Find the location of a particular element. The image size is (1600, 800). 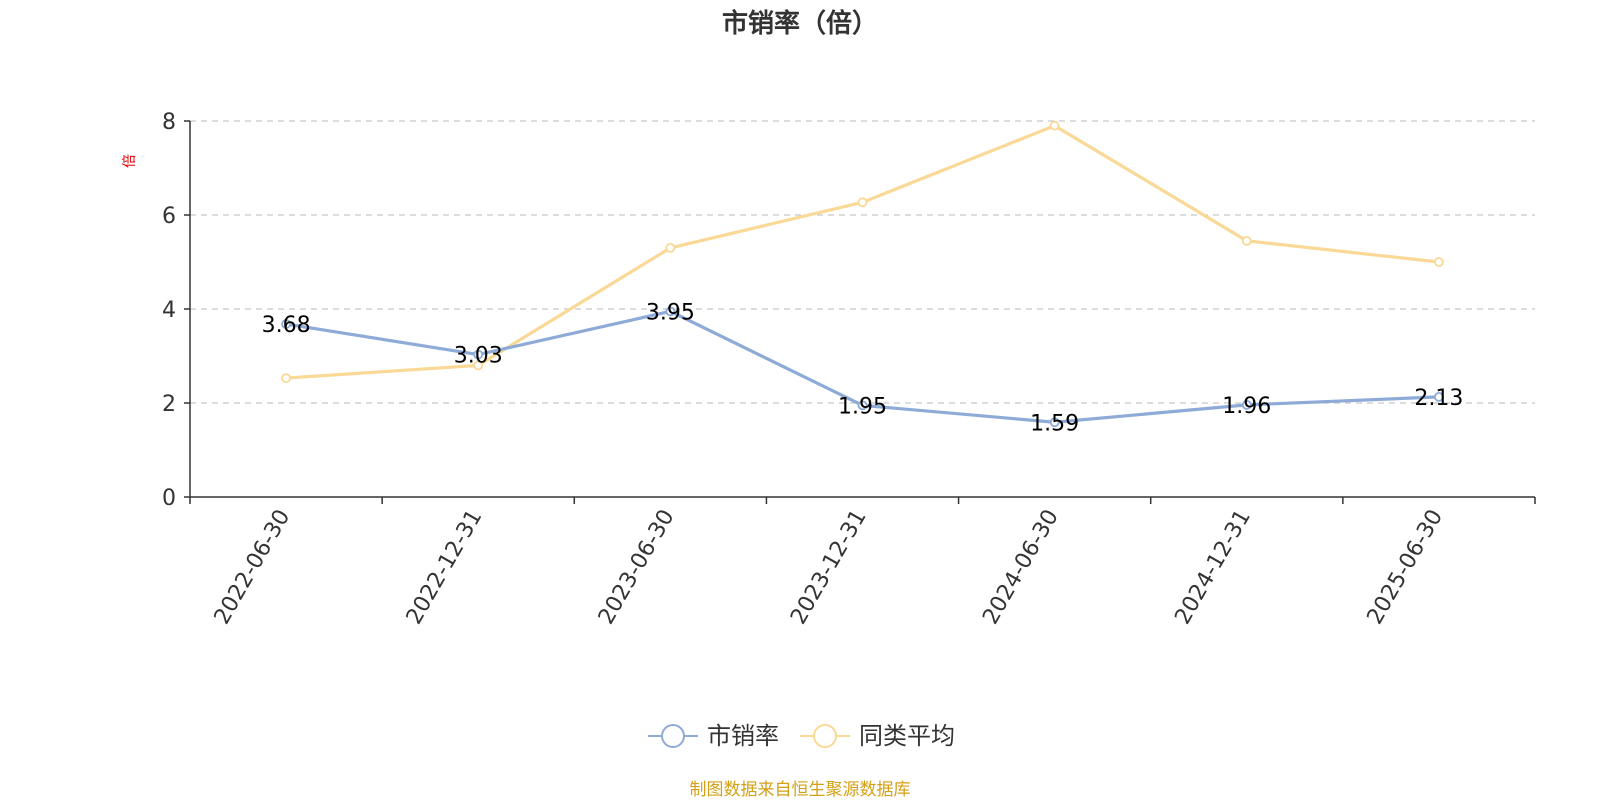

data-label: 1.96 is located at coordinates (1246, 406).